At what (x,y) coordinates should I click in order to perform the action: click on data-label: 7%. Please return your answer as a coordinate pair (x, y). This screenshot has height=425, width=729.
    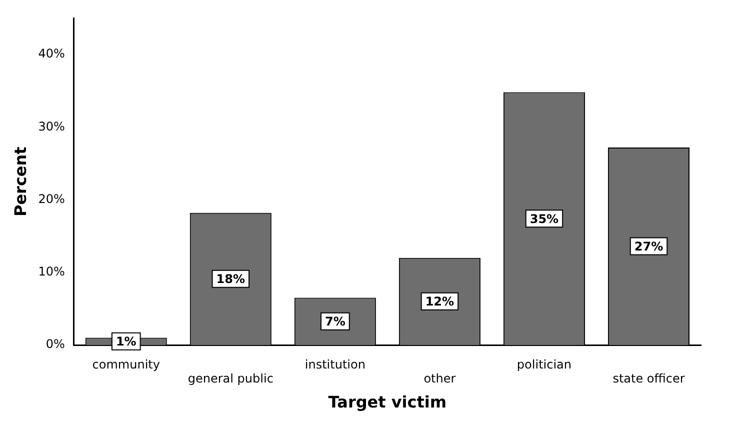
    Looking at the image, I should click on (335, 321).